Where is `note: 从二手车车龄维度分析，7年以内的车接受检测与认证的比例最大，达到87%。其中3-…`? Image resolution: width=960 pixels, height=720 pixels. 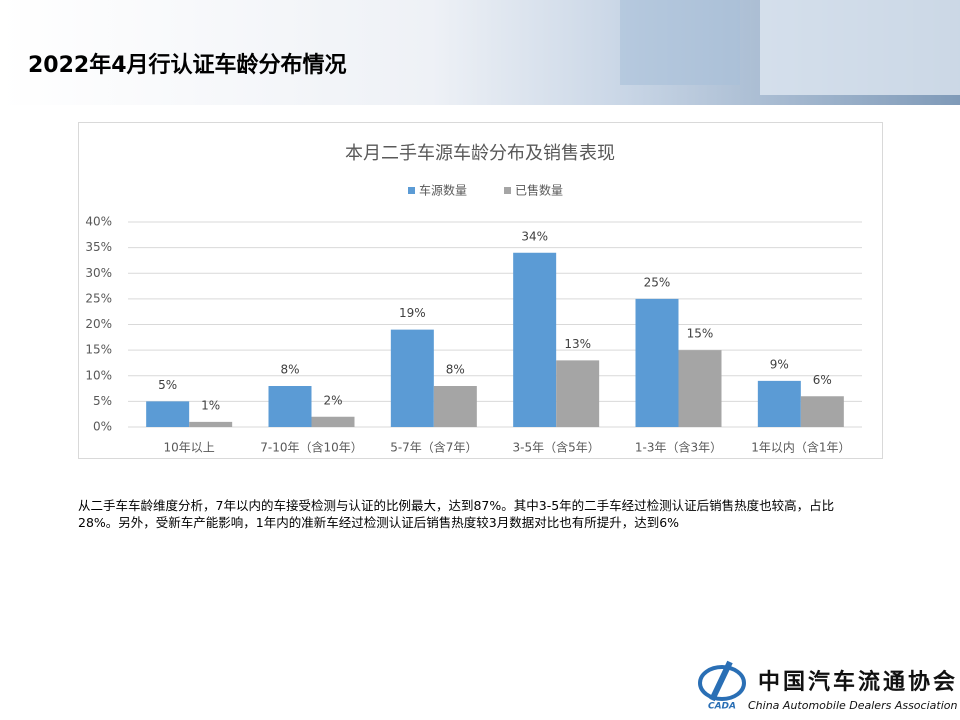
note: 从二手车车龄维度分析，7年以内的车接受检测与认证的比例最大，达到87%。其中3-… is located at coordinates (456, 514).